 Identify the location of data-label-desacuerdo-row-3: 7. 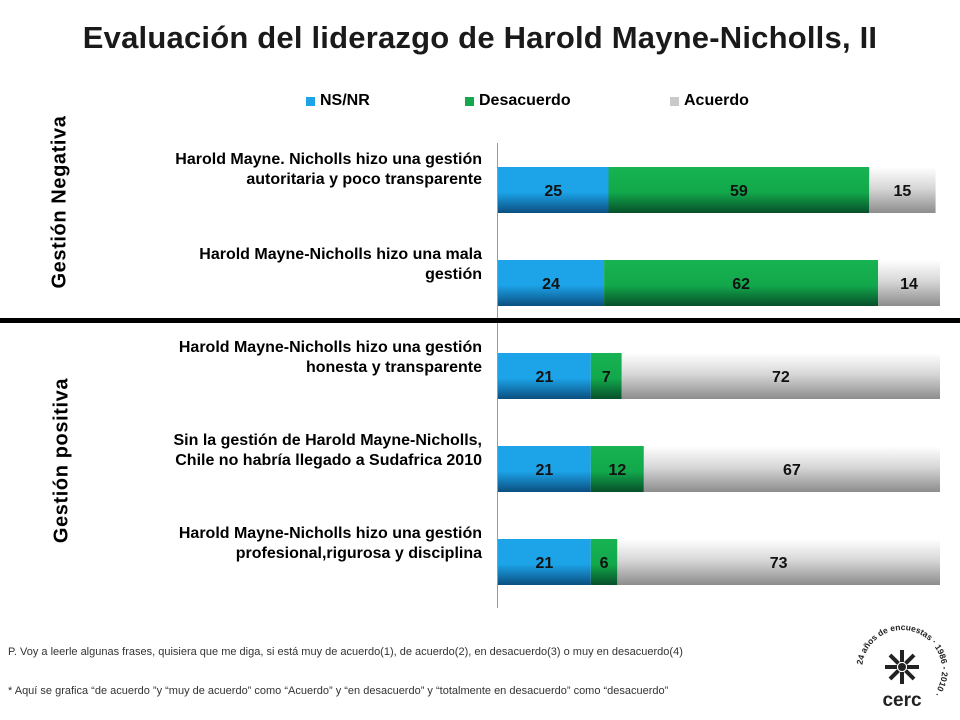
(606, 377).